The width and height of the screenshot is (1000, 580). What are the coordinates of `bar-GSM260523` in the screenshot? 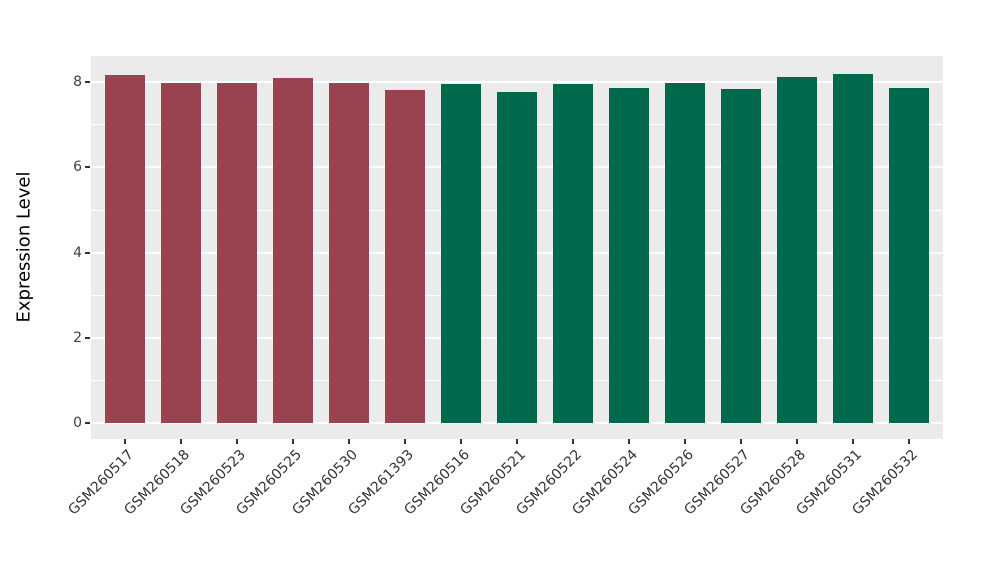 It's located at (237, 253).